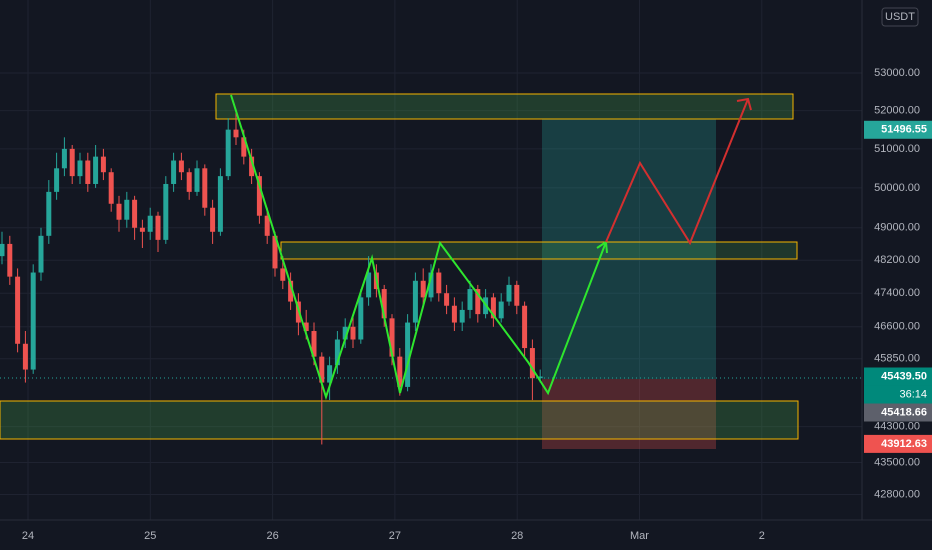 The height and width of the screenshot is (550, 932). I want to click on x-tick-label: 24, so click(28, 536).